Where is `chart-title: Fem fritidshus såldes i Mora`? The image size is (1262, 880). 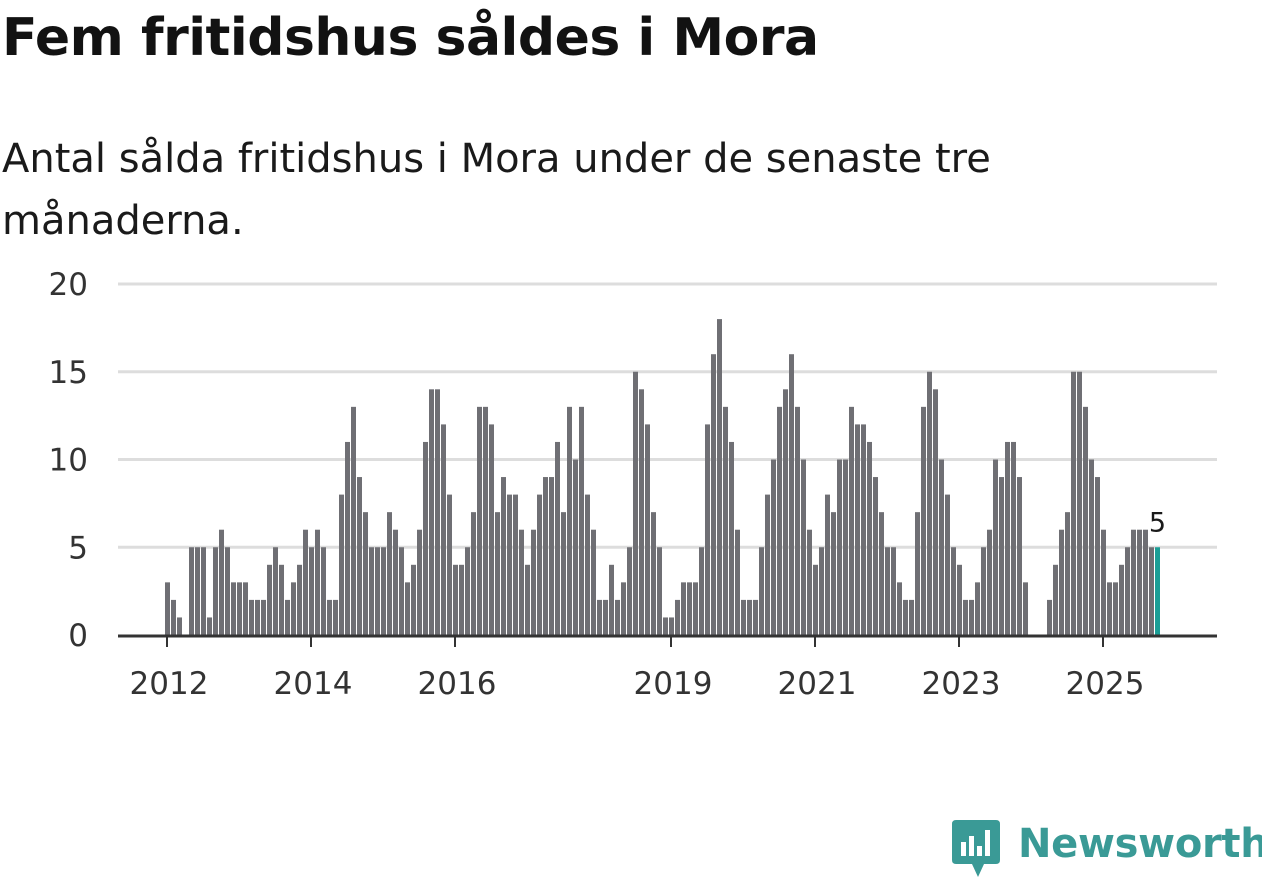 chart-title: Fem fritidshus såldes i Mora is located at coordinates (410, 38).